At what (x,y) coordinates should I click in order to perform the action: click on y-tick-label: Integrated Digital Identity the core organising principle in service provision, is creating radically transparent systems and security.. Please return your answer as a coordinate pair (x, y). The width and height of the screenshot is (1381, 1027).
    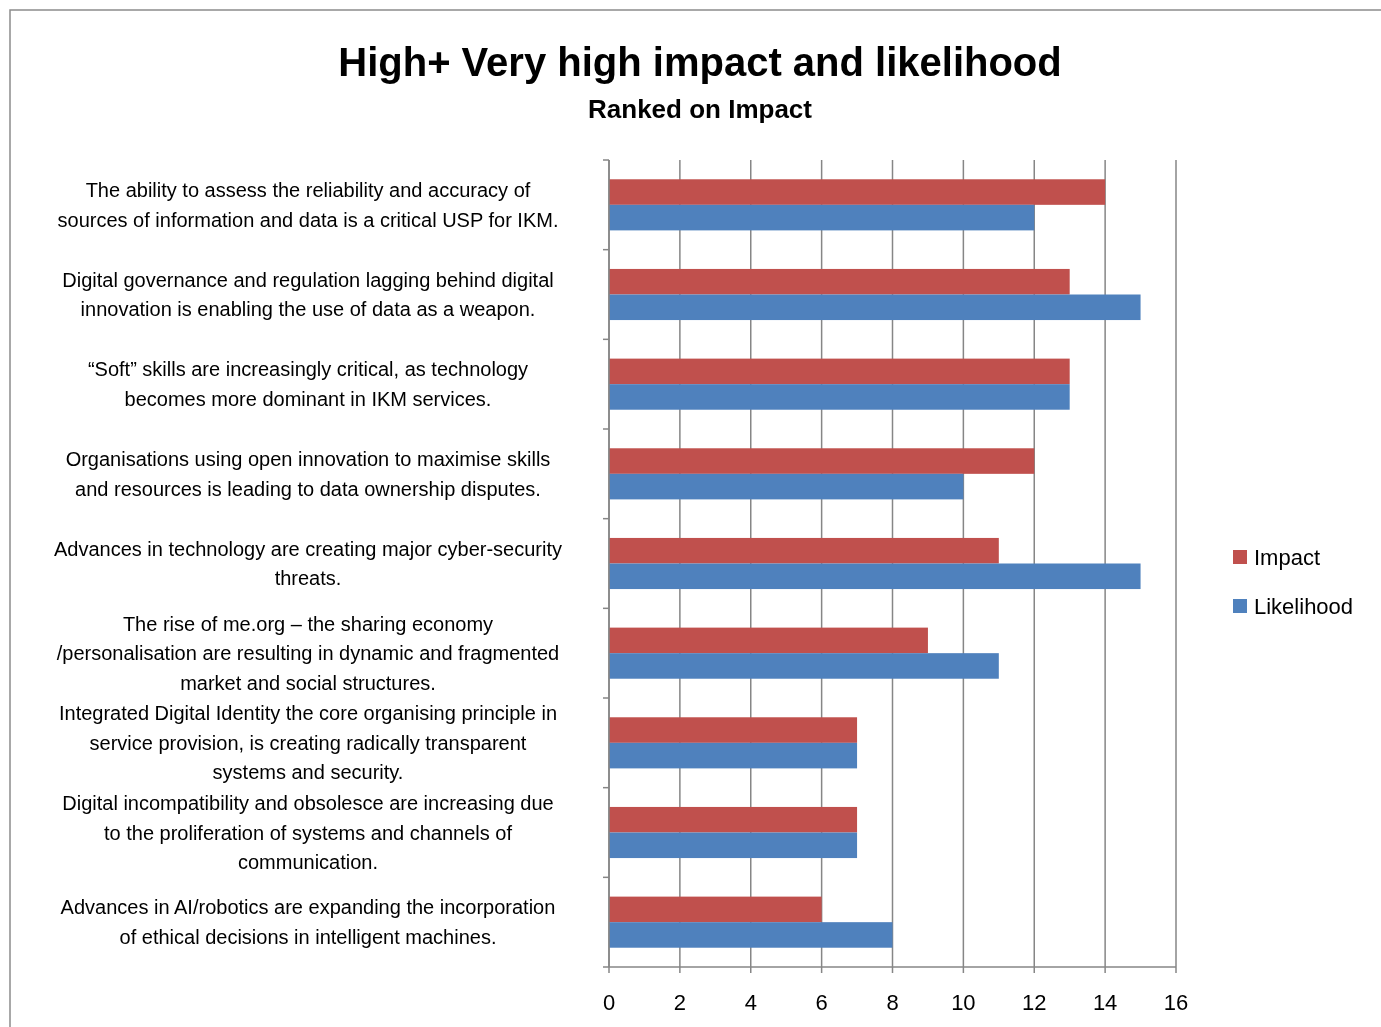
    Looking at the image, I should click on (308, 743).